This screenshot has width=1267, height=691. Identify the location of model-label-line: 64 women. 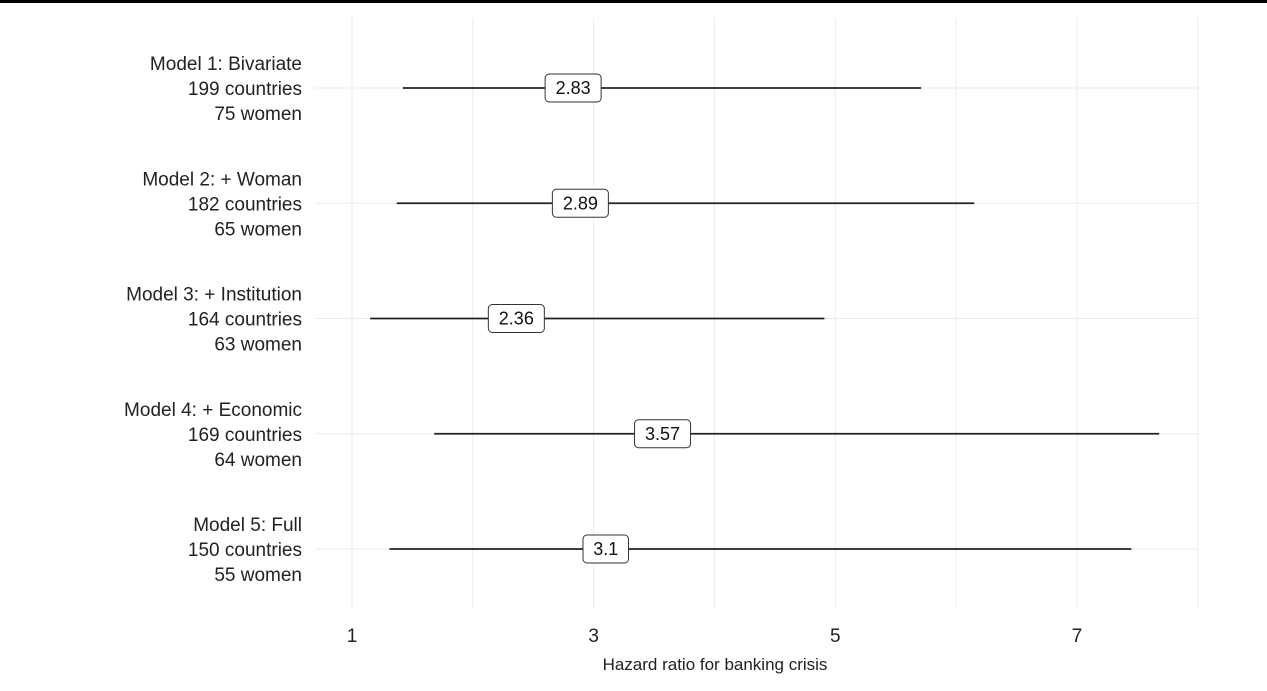
(258, 460).